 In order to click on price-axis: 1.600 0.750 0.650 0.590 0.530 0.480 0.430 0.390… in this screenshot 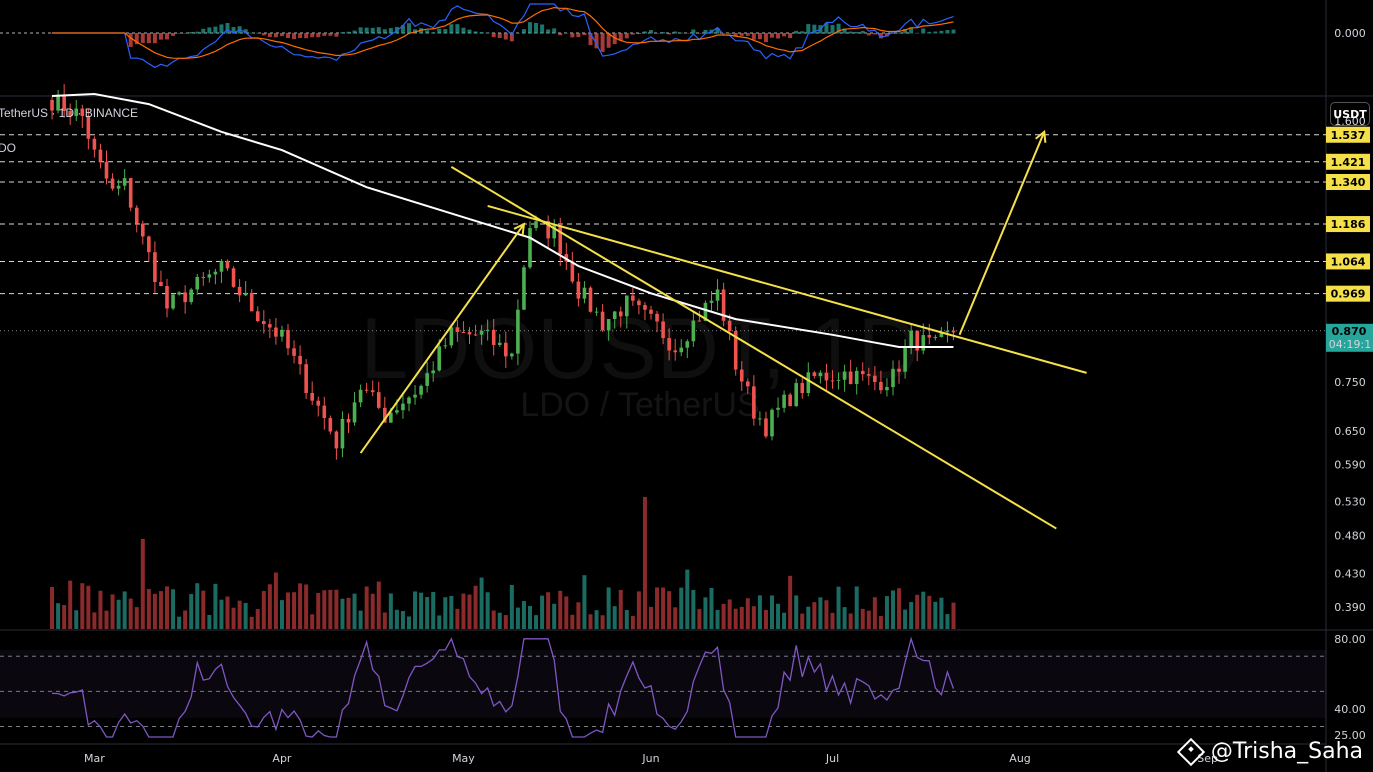, I will do `click(1349, 384)`.